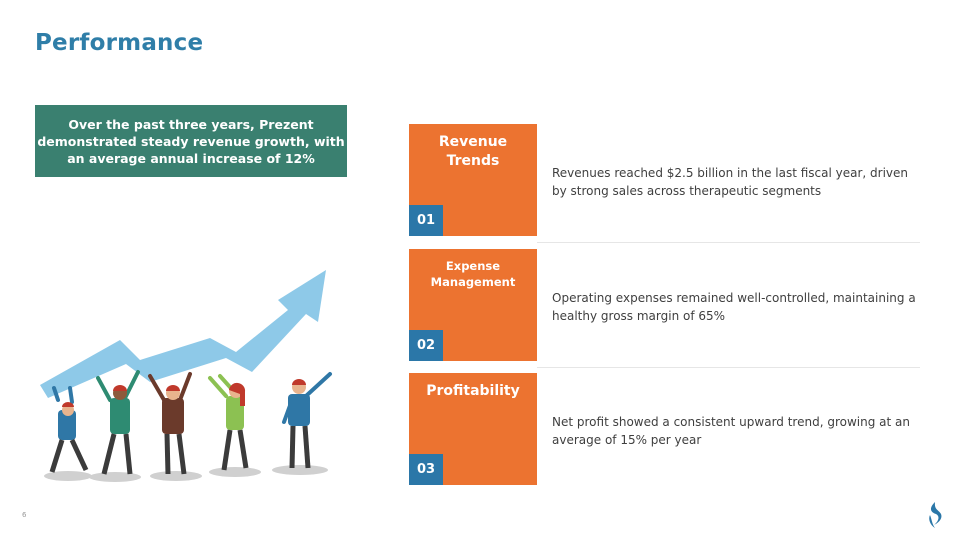 The width and height of the screenshot is (960, 540). I want to click on card-number-badge: 02, so click(426, 345).